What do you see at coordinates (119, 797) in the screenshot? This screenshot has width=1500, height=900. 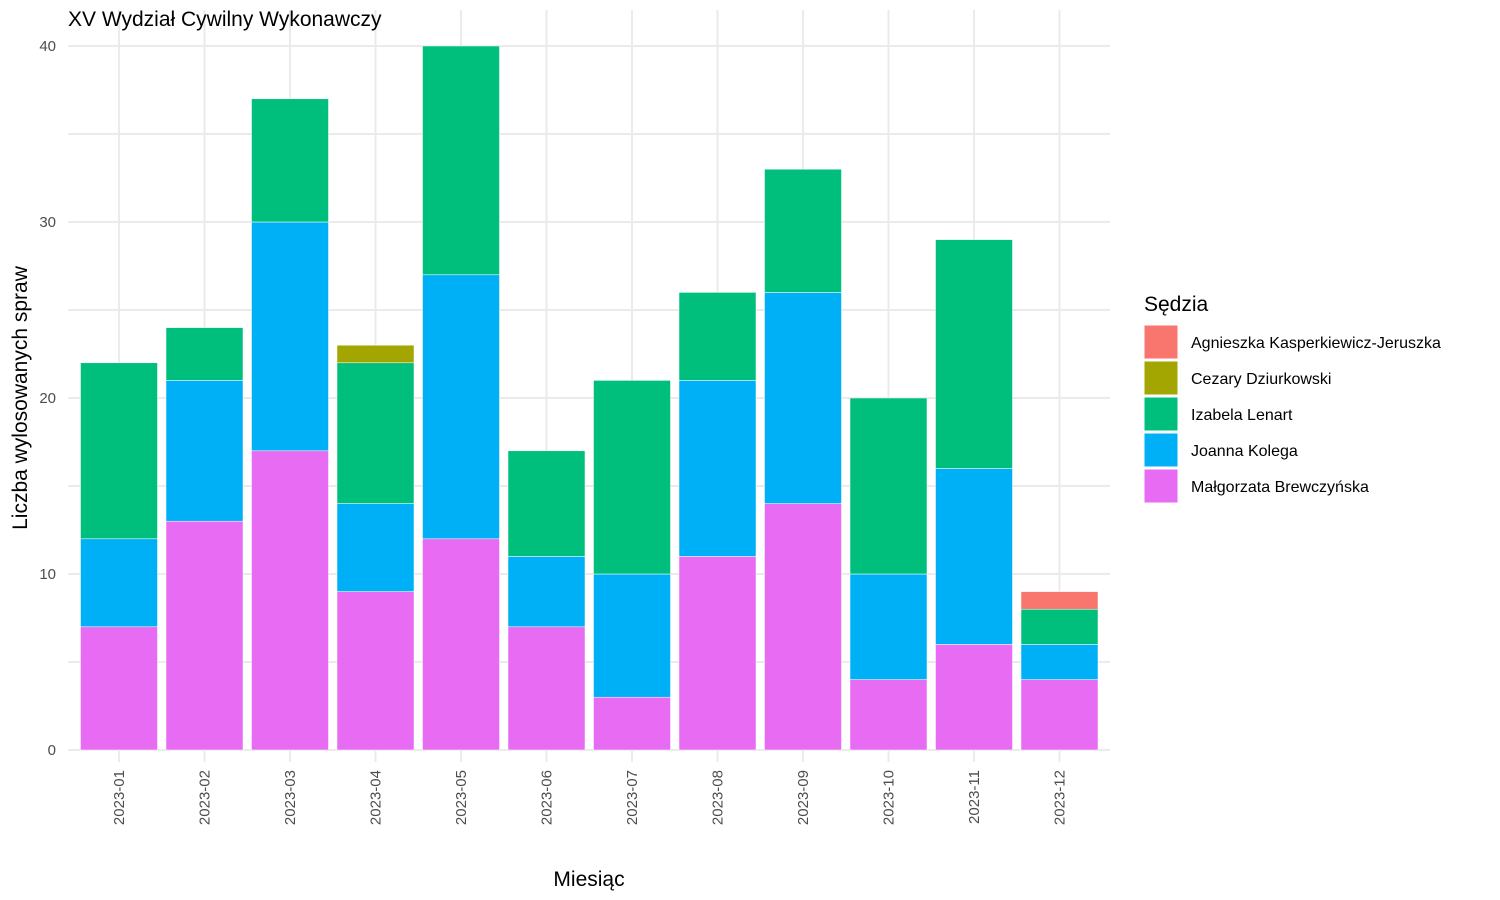 I see `x-tick-label: 2023-01` at bounding box center [119, 797].